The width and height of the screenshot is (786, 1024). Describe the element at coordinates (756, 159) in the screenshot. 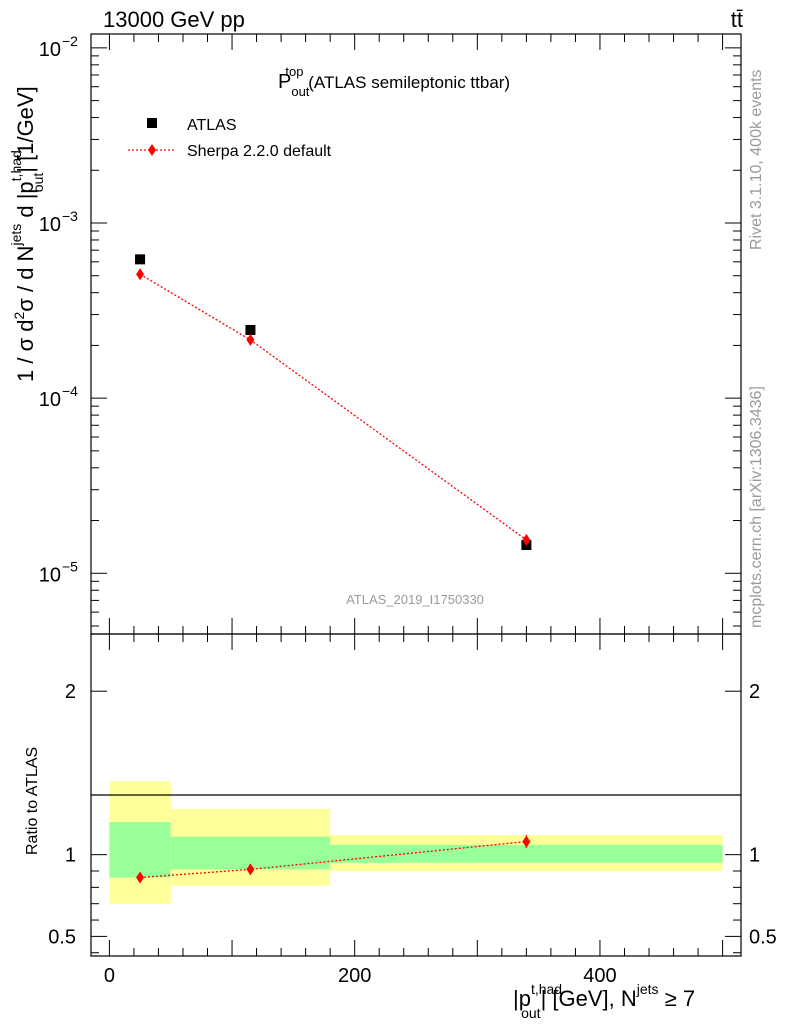

I see `rivet-label: Rivet 3.1.10, 400k events` at that location.